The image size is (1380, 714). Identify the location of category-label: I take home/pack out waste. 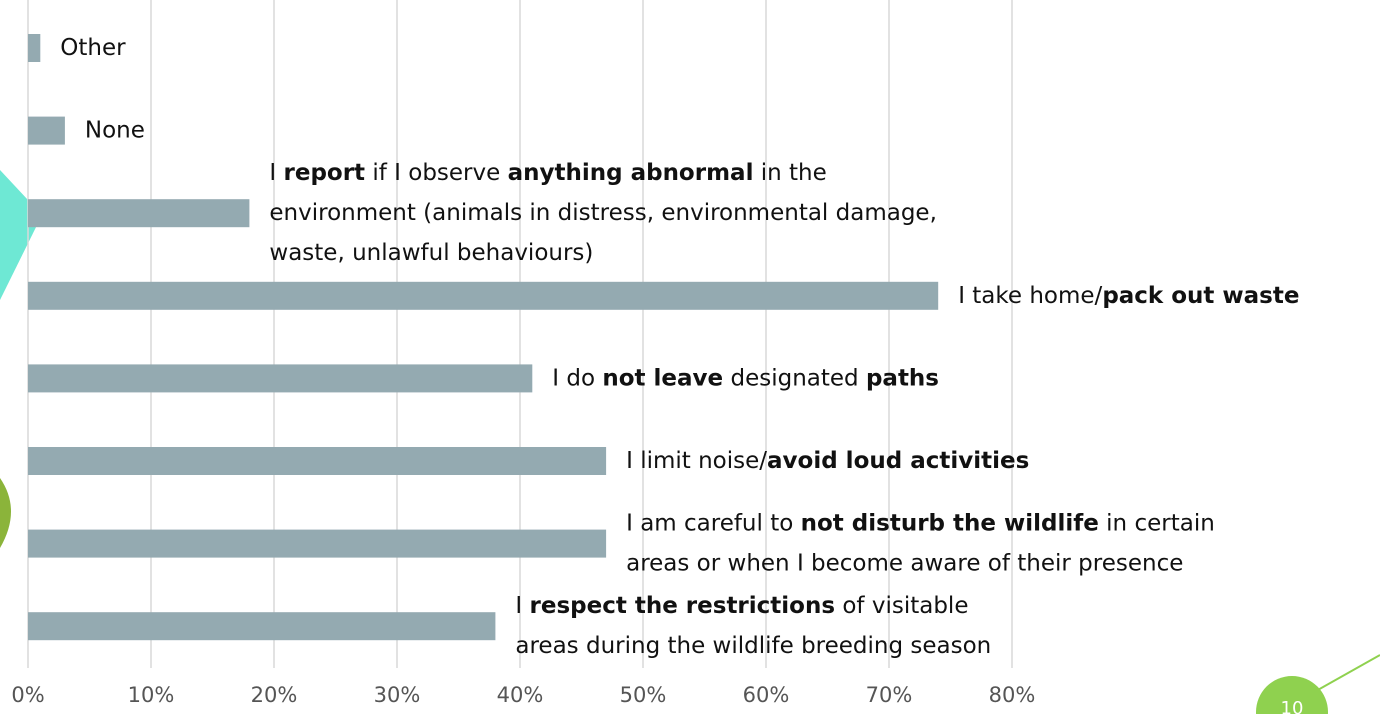
(1128, 295).